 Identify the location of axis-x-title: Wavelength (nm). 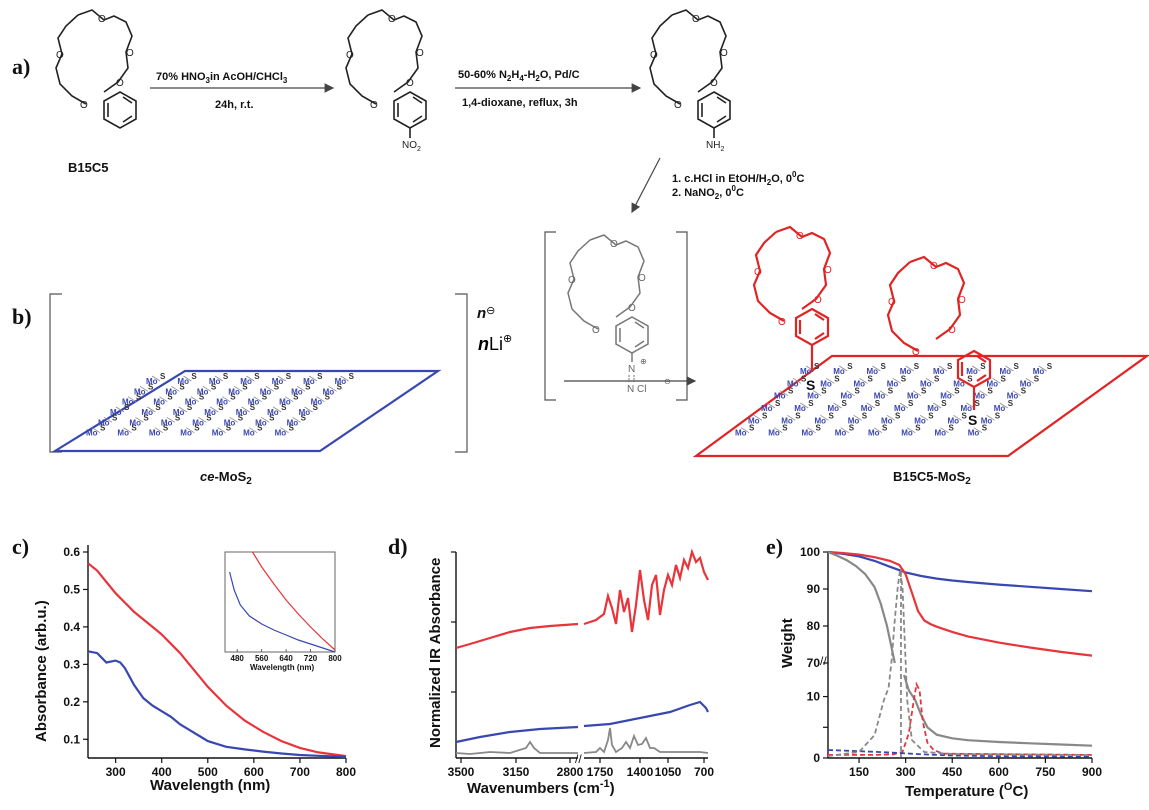
(210, 785).